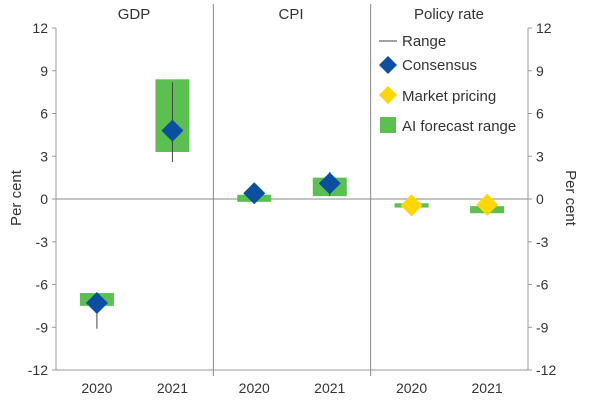 The image size is (600, 413). Describe the element at coordinates (388, 125) in the screenshot. I see `legend-ai-forecast-symbol` at that location.